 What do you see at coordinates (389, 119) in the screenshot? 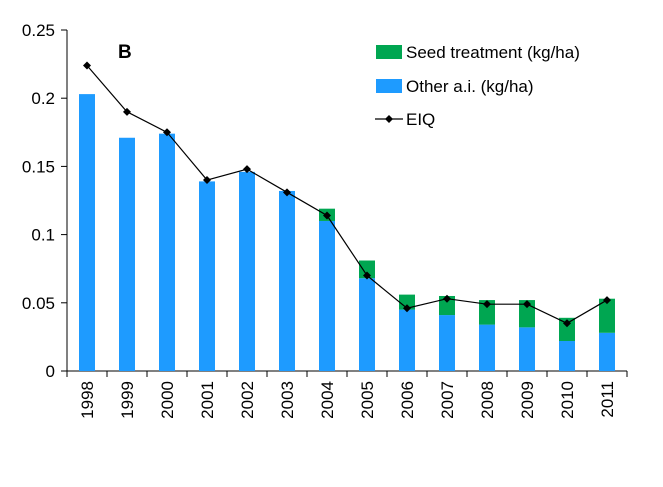
I see `legend-marker` at bounding box center [389, 119].